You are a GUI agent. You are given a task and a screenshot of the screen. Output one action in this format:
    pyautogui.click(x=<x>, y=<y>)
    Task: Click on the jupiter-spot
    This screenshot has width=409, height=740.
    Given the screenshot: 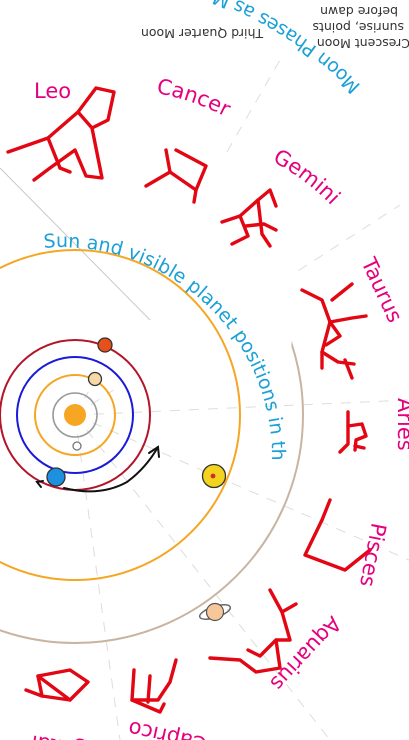 What is the action you would take?
    pyautogui.click(x=213, y=476)
    